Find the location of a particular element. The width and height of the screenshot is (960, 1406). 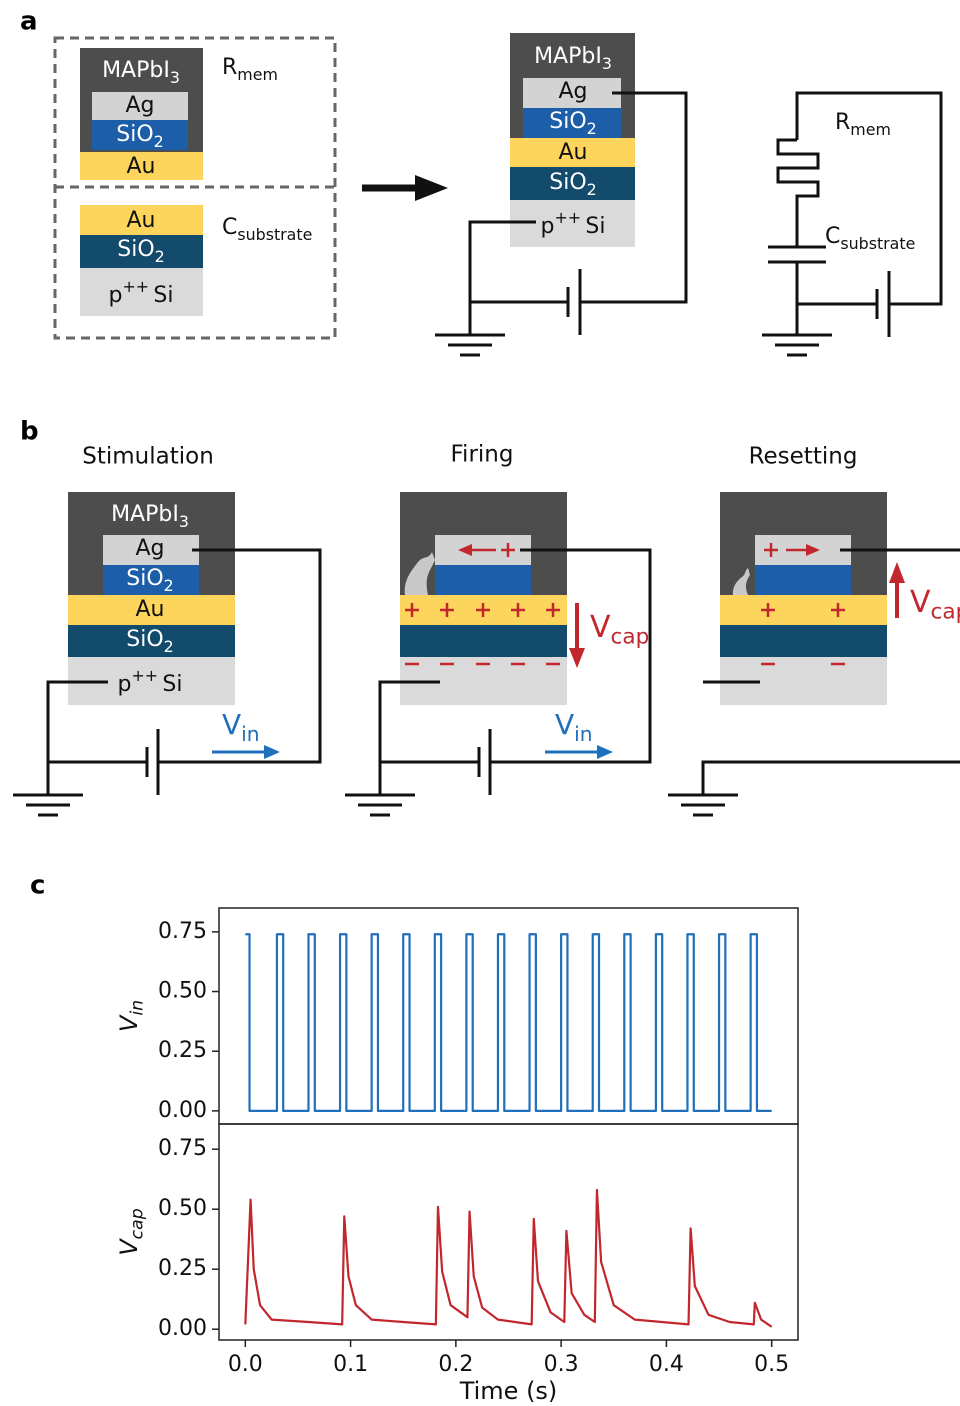

si-layer is located at coordinates (141, 292).